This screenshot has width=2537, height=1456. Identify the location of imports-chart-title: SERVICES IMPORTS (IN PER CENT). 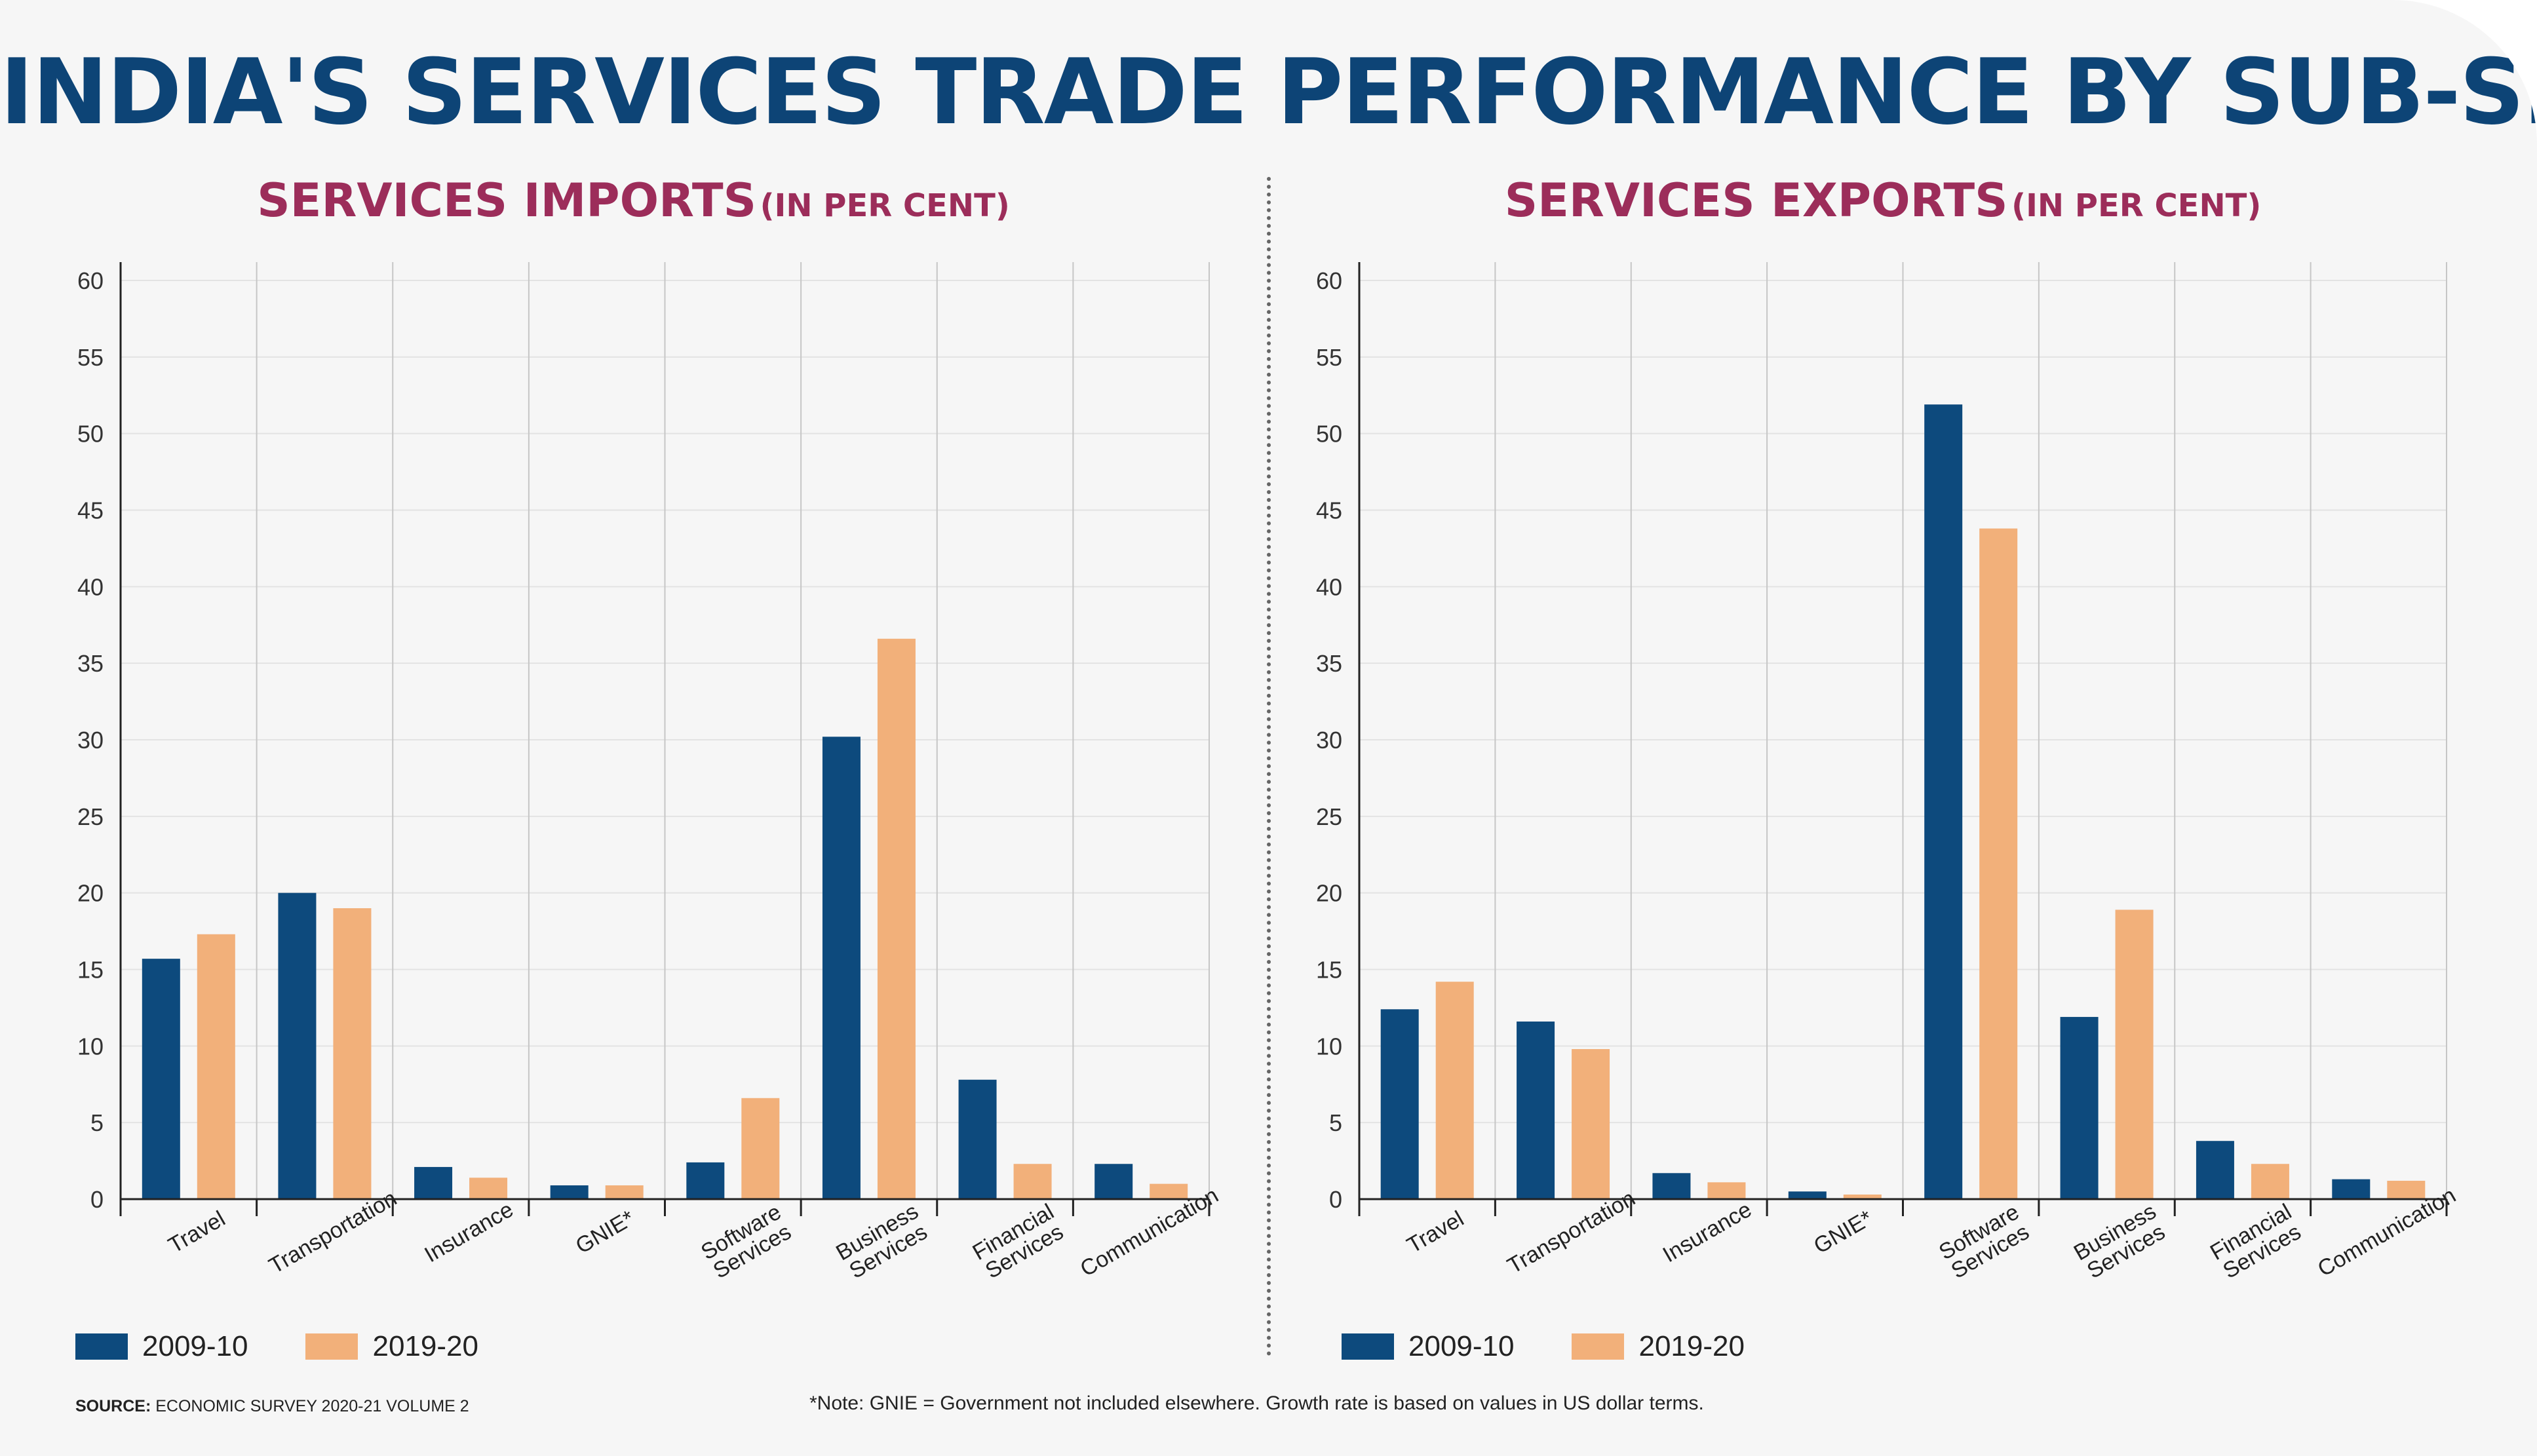
(633, 200).